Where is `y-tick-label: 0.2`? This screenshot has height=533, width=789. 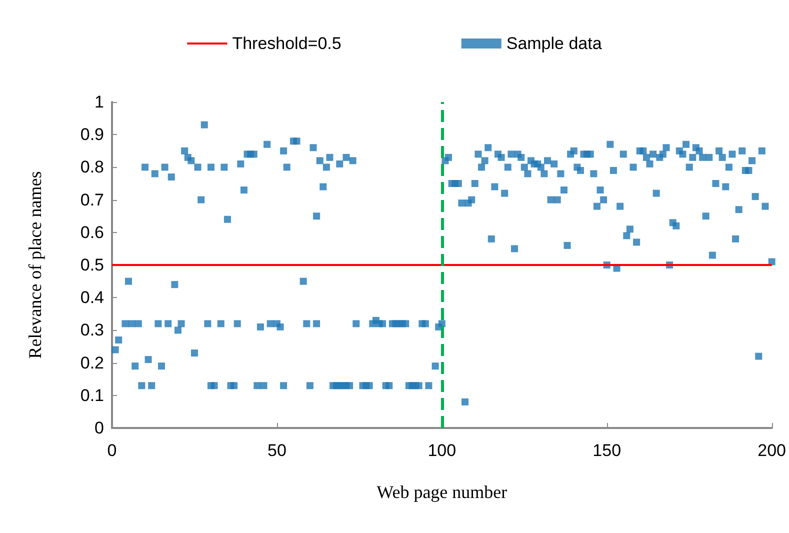
y-tick-label: 0.2 is located at coordinates (92, 362).